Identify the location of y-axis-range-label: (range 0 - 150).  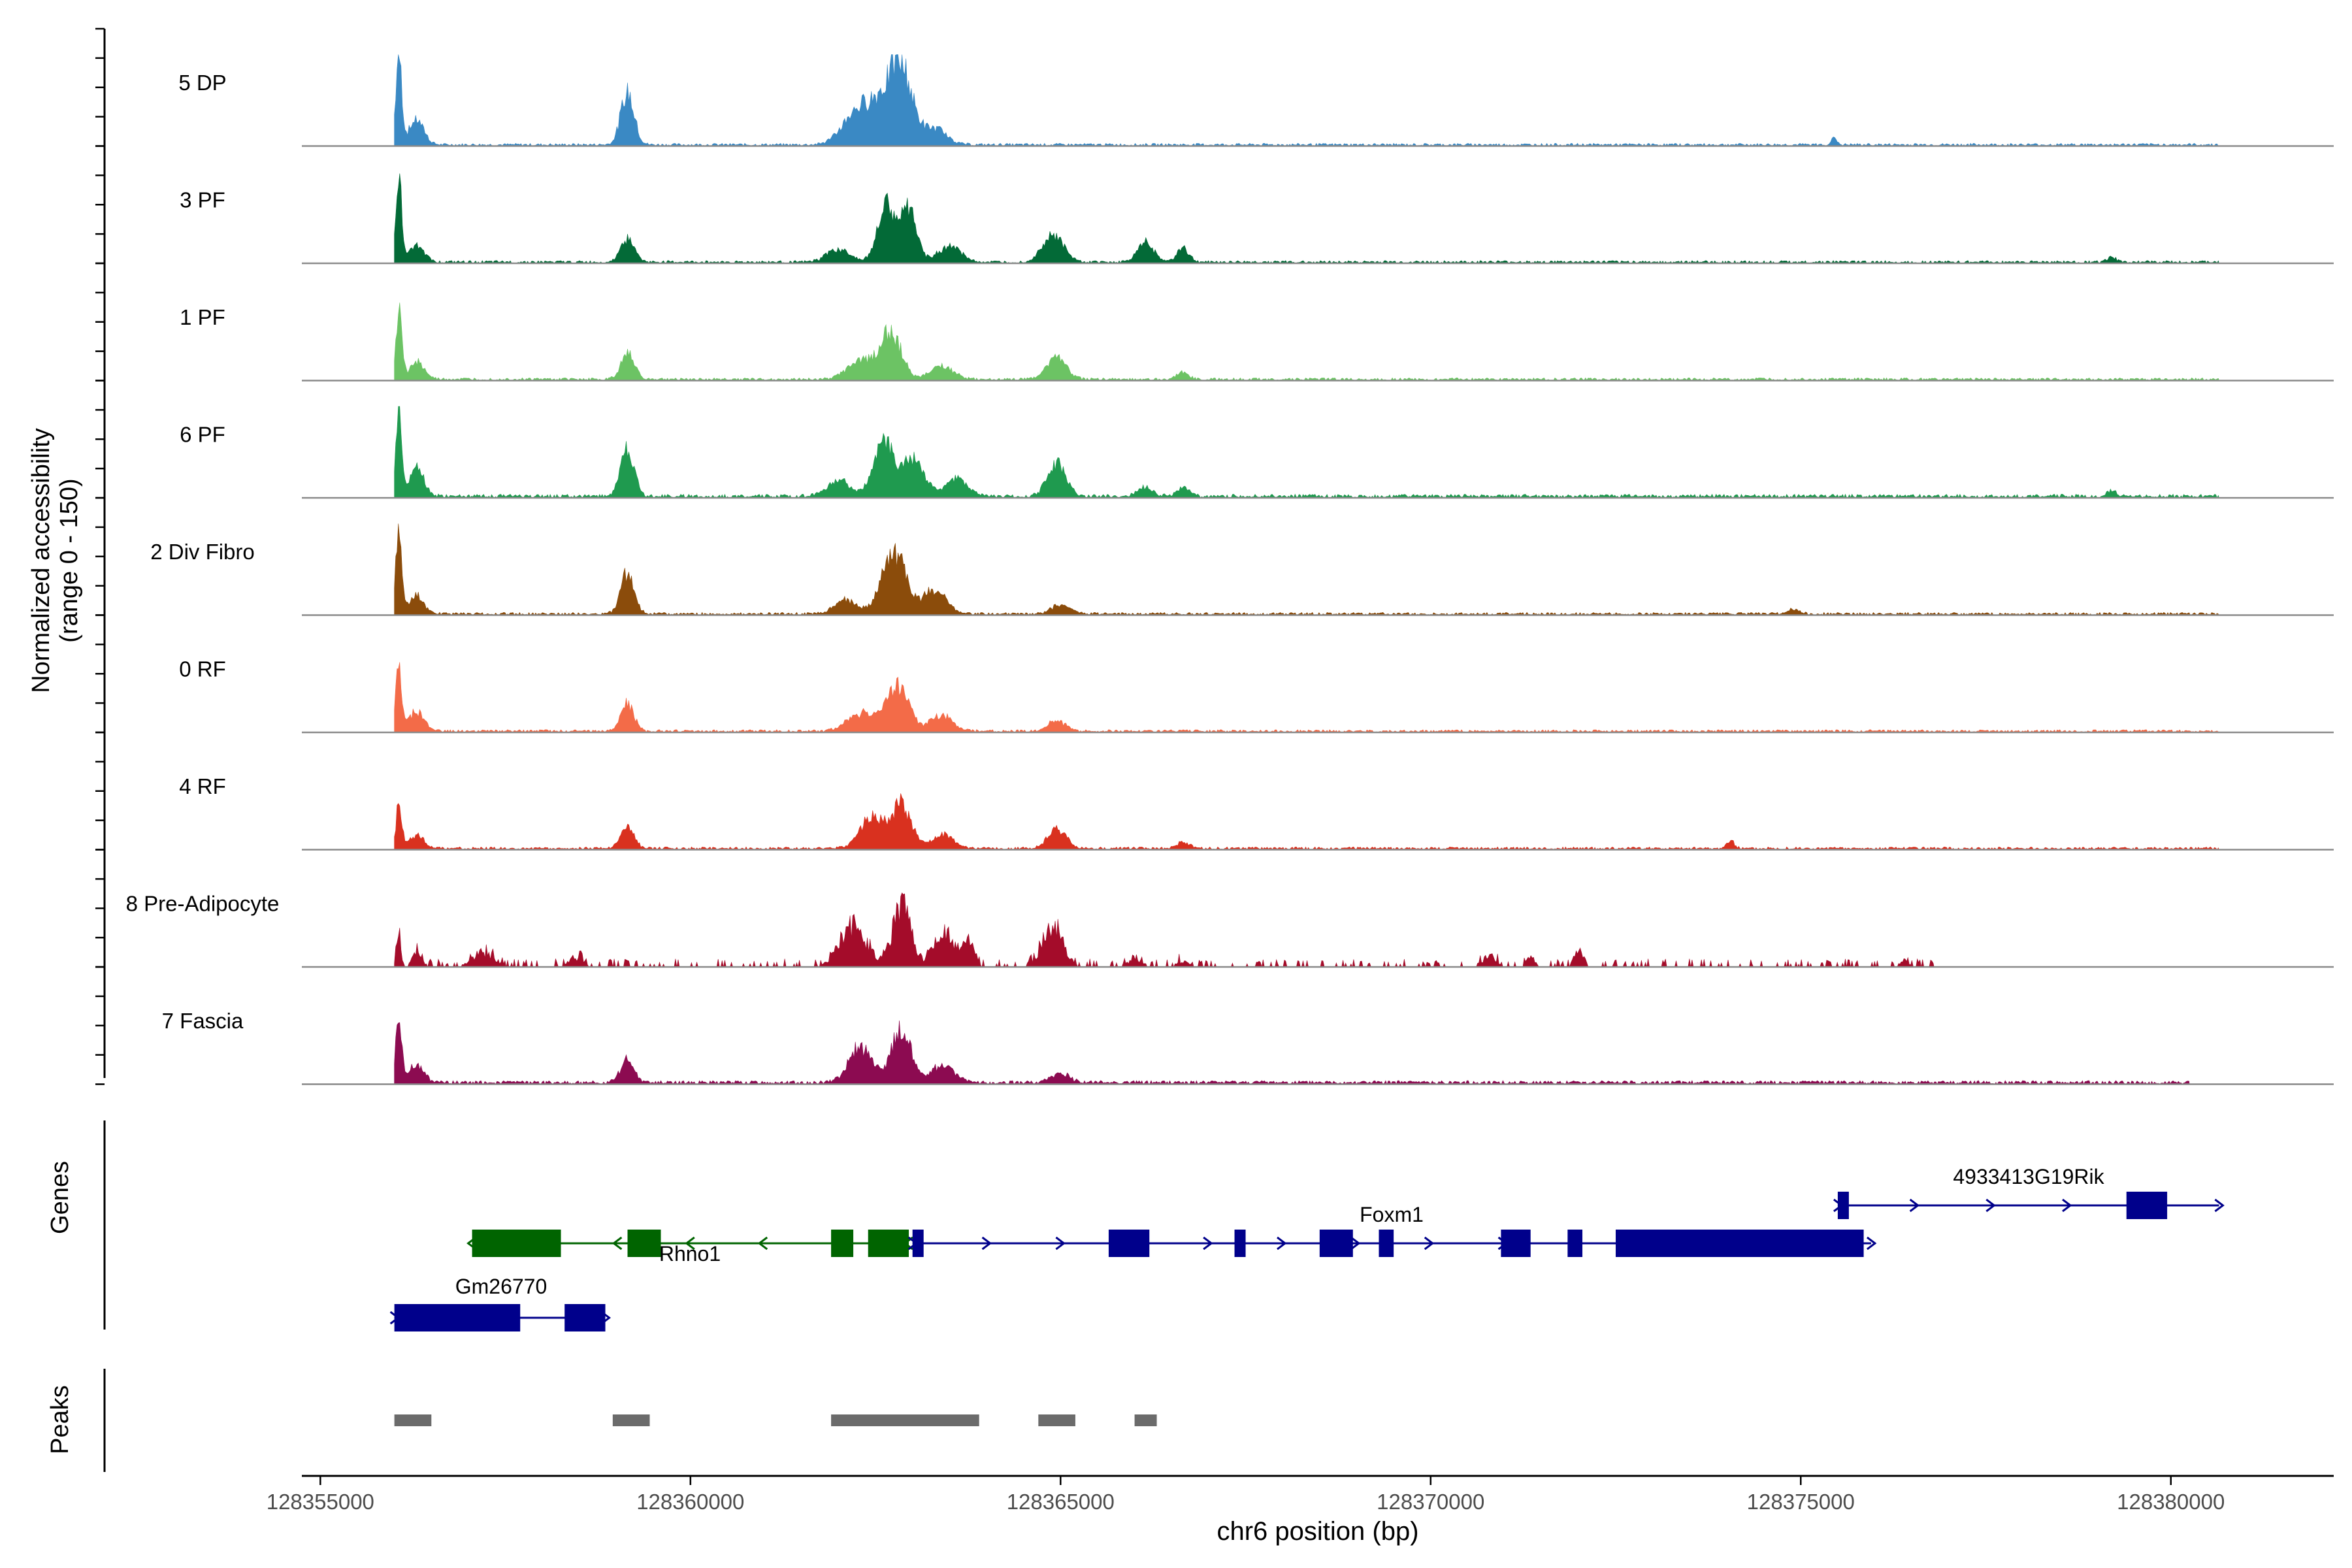
(69, 560).